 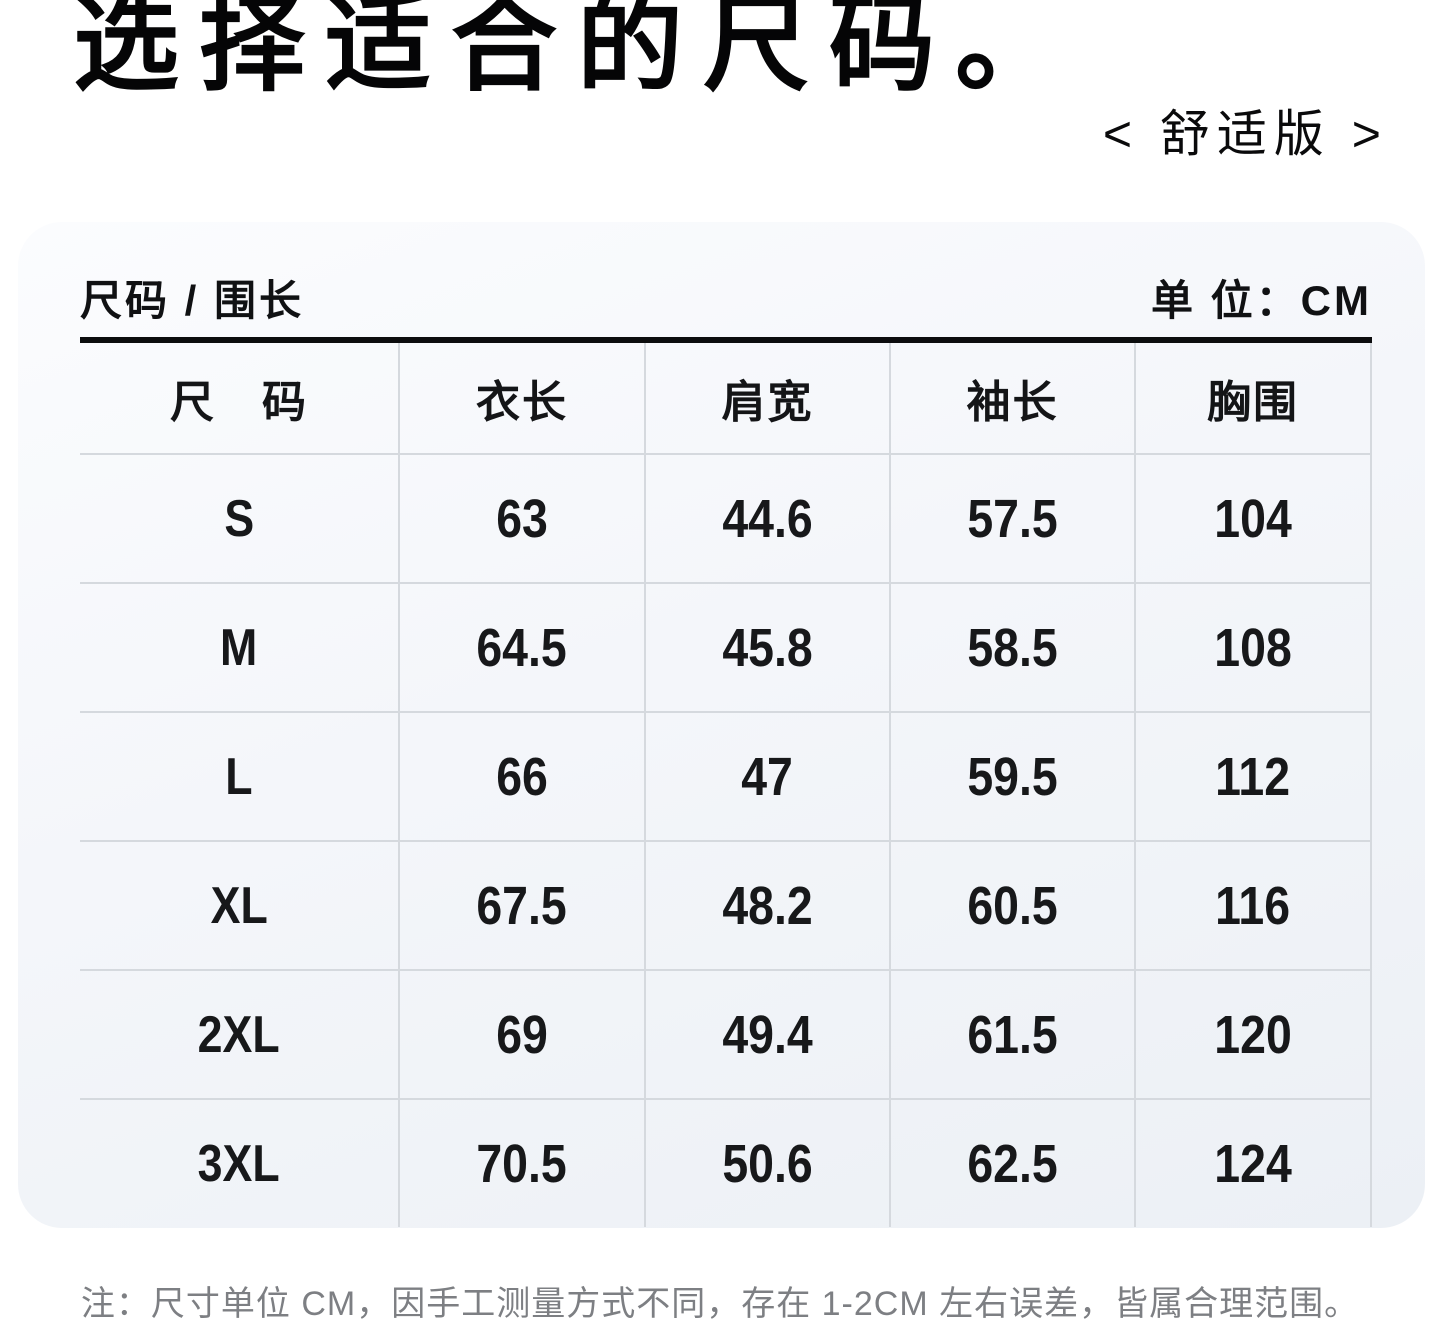 I want to click on table-row-s: S 63 44.6 57.5 104, so click(x=726, y=517).